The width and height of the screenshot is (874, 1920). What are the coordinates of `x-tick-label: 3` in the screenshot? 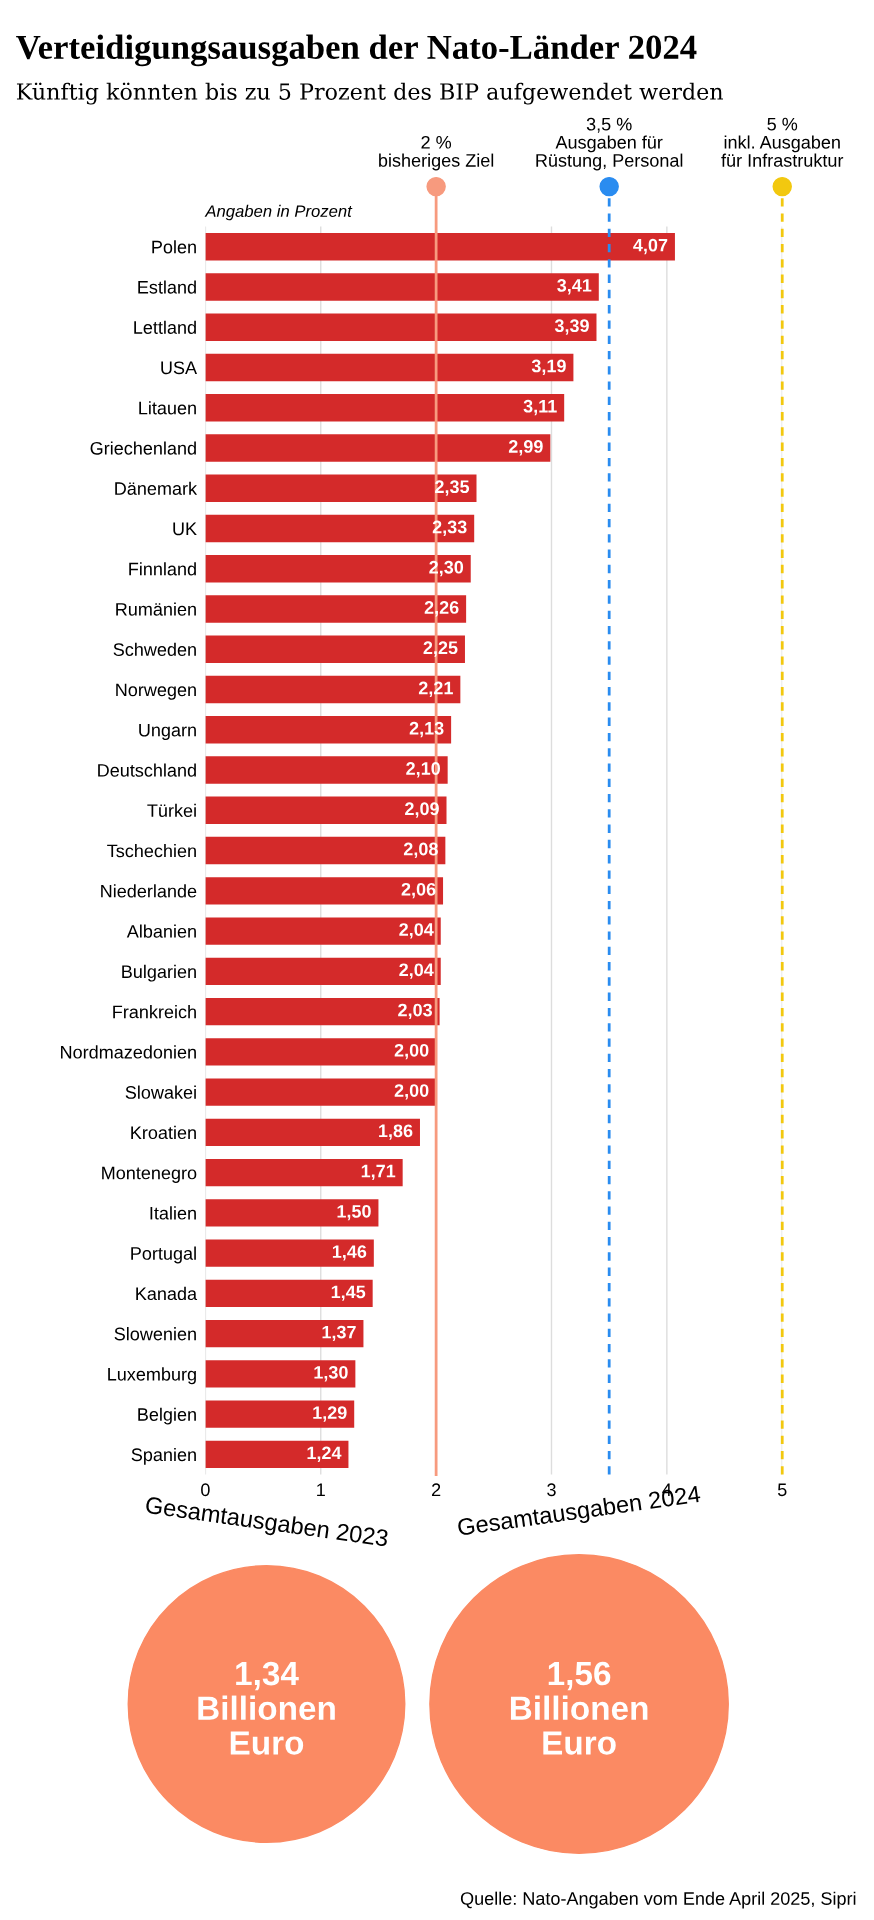 It's located at (551, 1490).